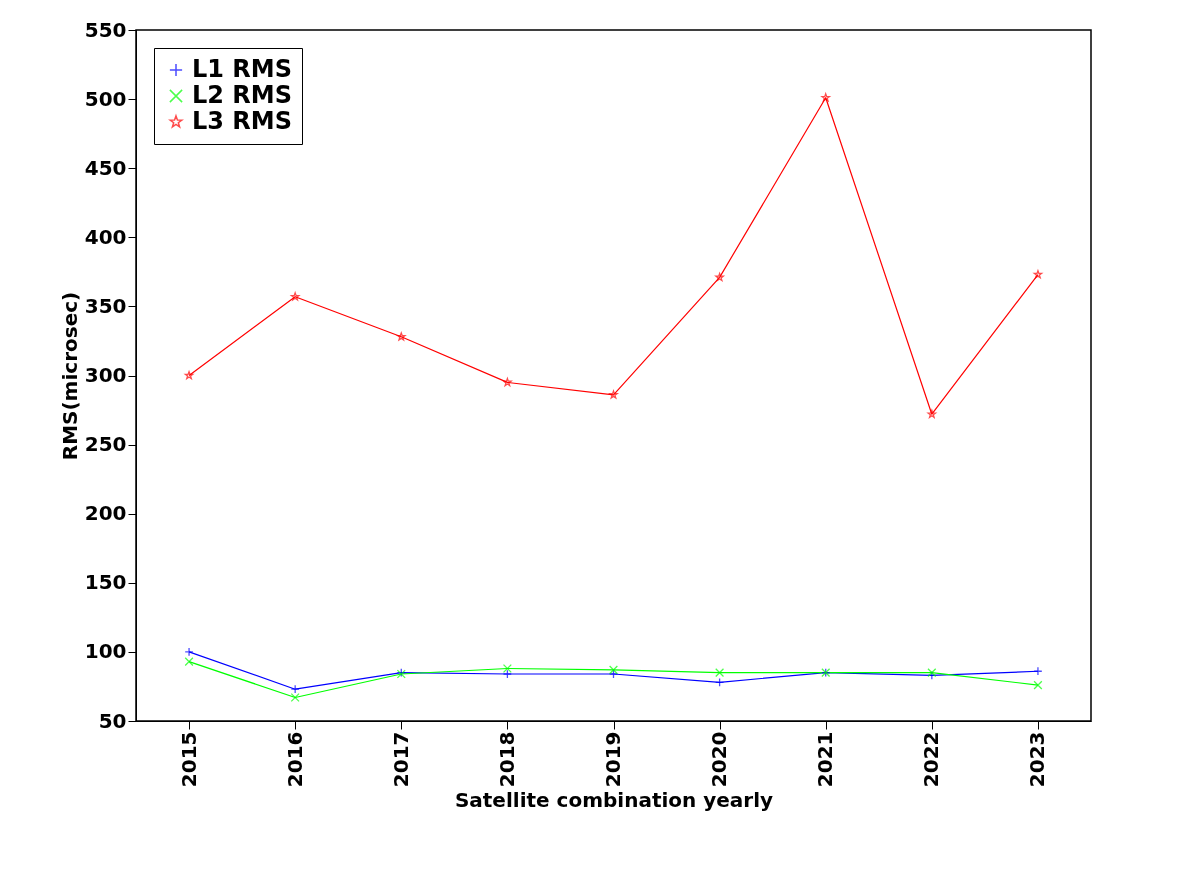 The height and width of the screenshot is (890, 1191). Describe the element at coordinates (105, 167) in the screenshot. I see `y-tick-label: 450` at that location.